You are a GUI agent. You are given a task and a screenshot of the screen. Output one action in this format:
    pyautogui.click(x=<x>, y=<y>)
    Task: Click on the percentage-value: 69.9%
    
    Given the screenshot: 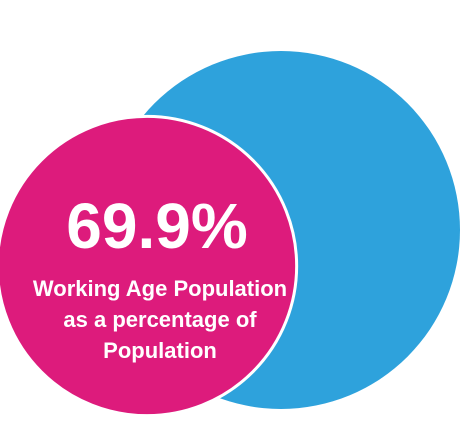 What is the action you would take?
    pyautogui.click(x=156, y=226)
    